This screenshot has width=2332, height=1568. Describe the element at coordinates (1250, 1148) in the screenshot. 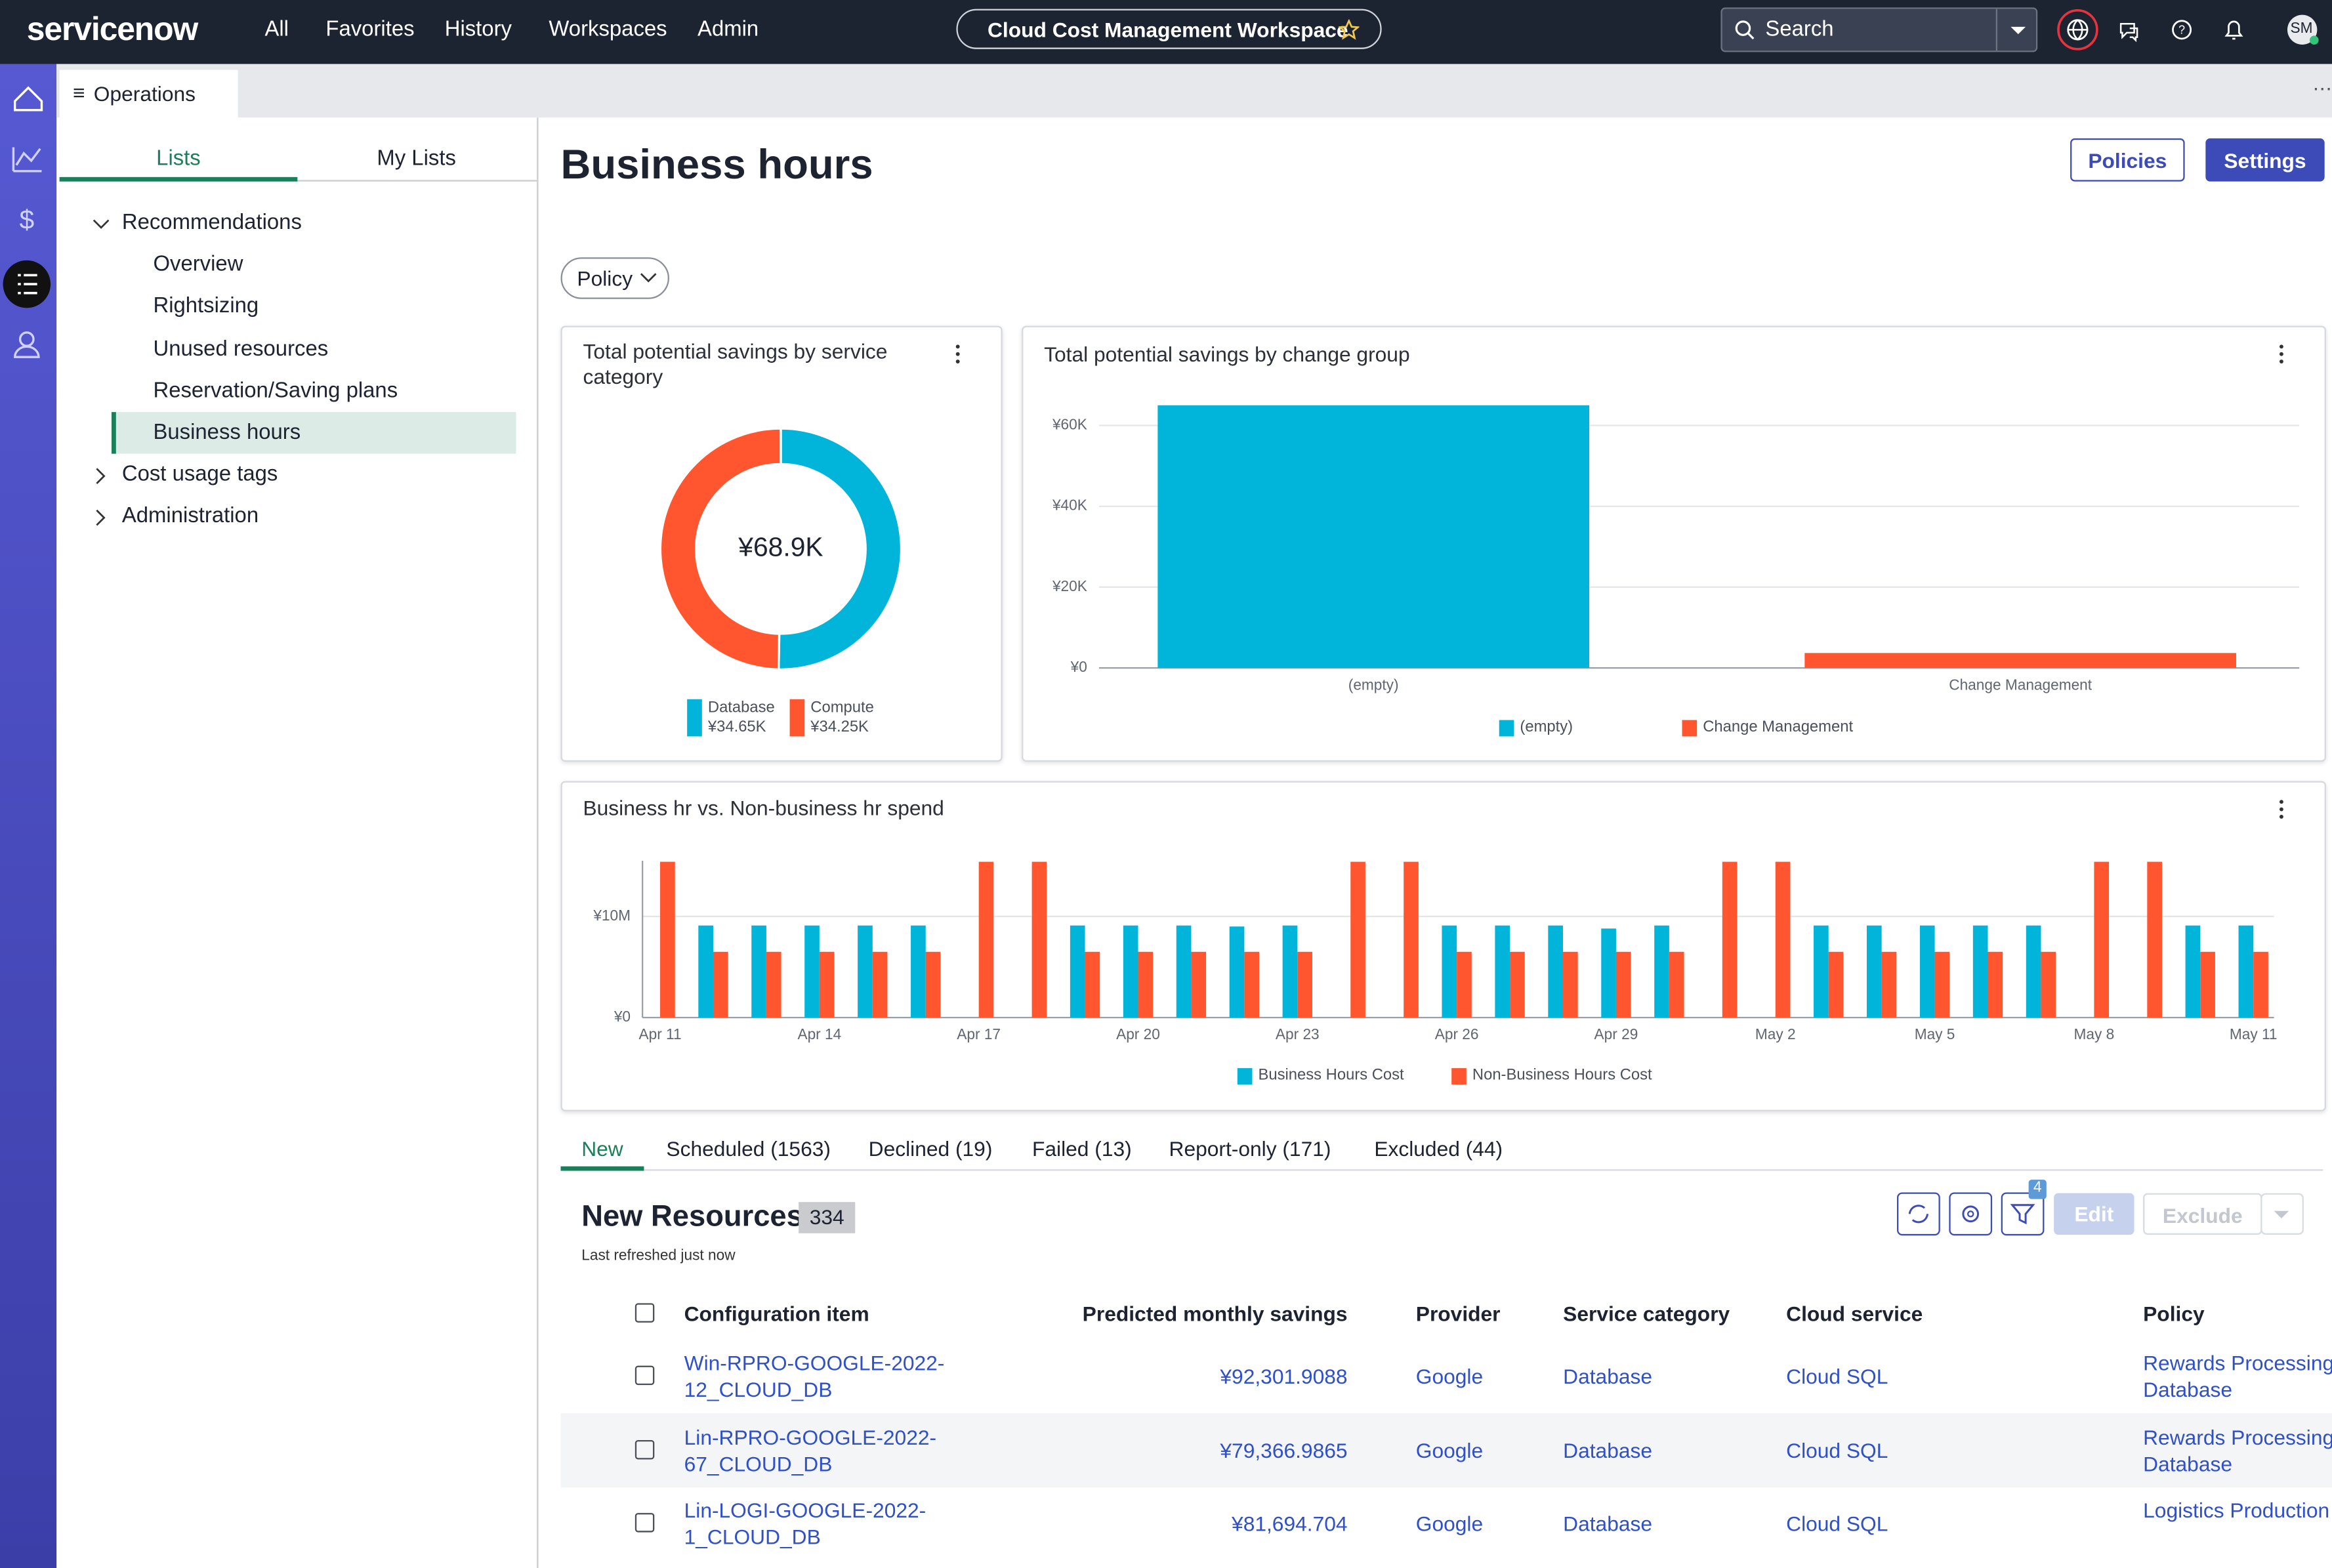

I see `resource-tab: Report-only (171)` at that location.